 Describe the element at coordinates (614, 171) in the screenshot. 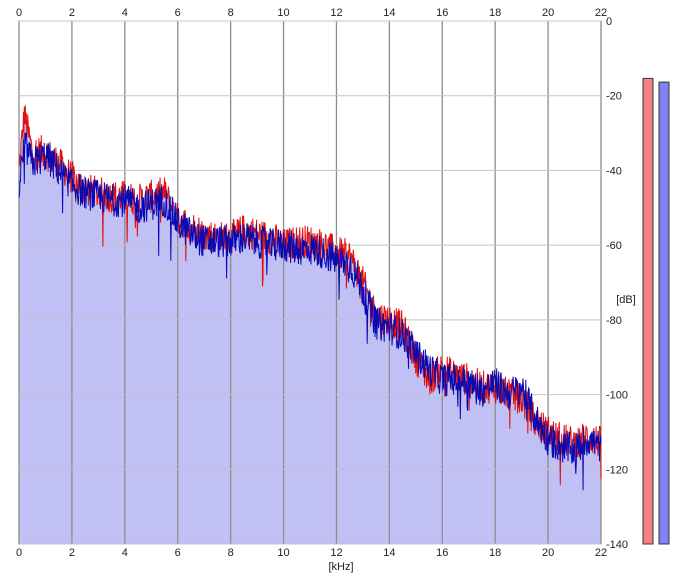

I see `y-tick-label: -40` at that location.